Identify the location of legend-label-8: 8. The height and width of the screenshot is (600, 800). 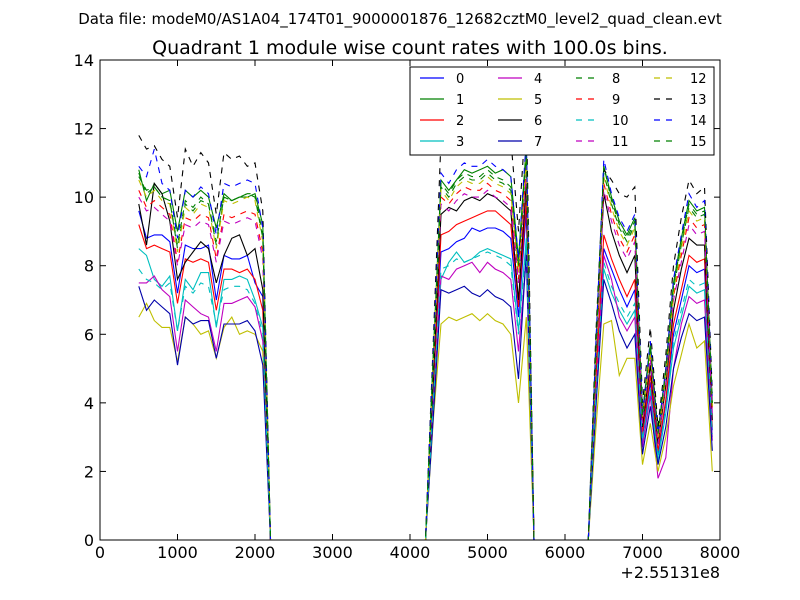
(616, 79).